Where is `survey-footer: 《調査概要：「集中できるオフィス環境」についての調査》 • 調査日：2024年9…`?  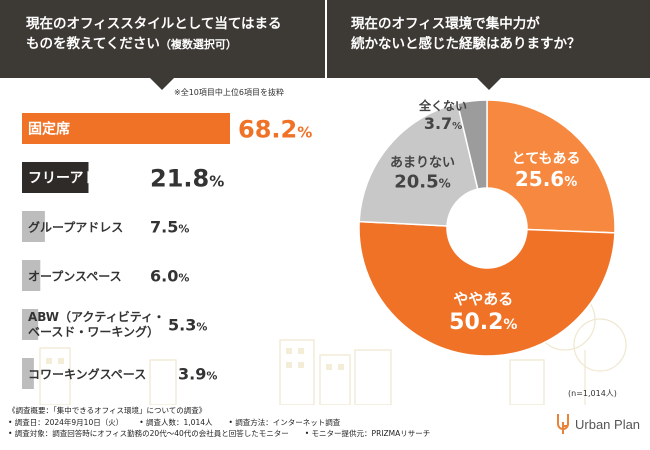 survey-footer: 《調査概要：「集中できるオフィス環境」についての調査》 • 調査日：2024年9… is located at coordinates (227, 422).